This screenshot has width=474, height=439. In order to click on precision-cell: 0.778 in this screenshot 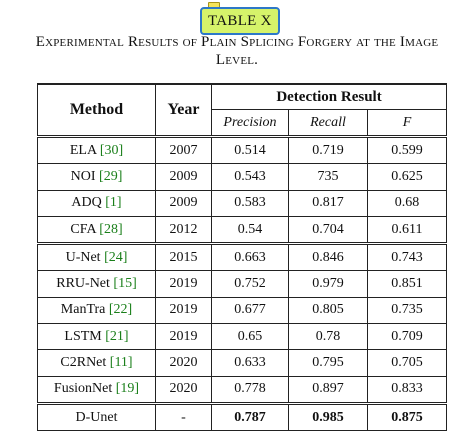, I will do `click(250, 389)`.